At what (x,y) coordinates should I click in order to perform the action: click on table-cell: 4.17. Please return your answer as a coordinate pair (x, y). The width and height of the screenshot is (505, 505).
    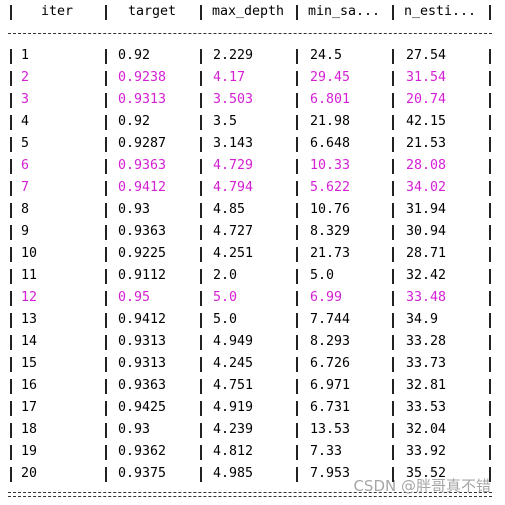
    Looking at the image, I should click on (229, 77).